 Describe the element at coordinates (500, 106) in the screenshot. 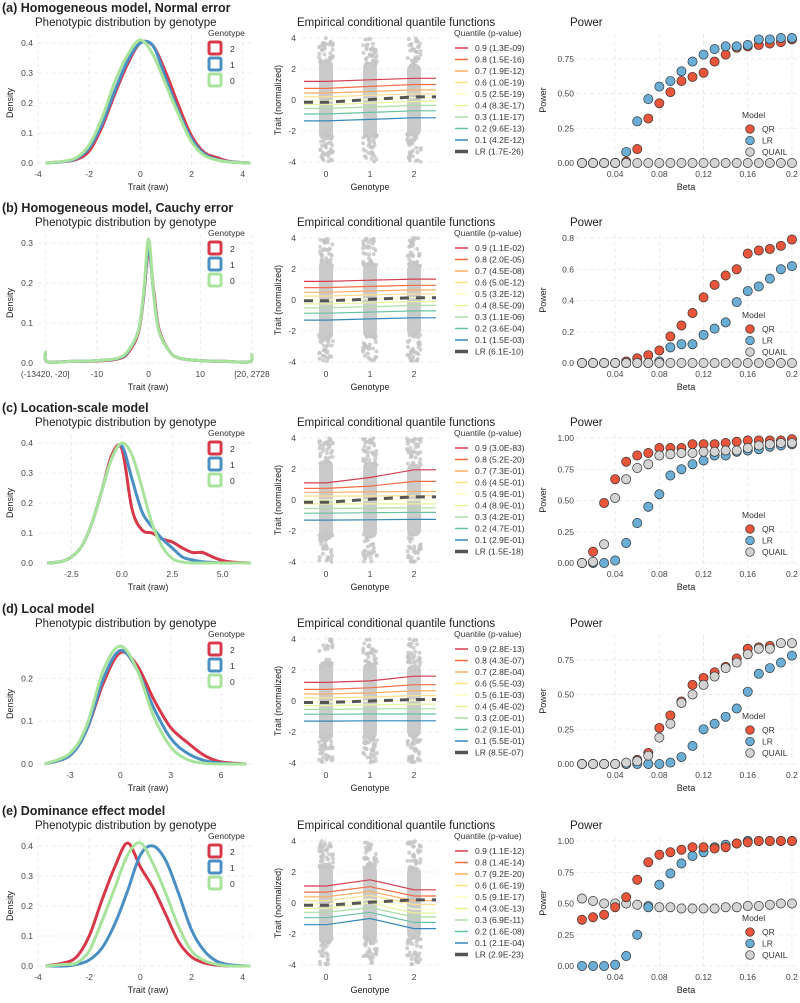

I see `legend-label: 0.4 (8.3E-17)` at that location.